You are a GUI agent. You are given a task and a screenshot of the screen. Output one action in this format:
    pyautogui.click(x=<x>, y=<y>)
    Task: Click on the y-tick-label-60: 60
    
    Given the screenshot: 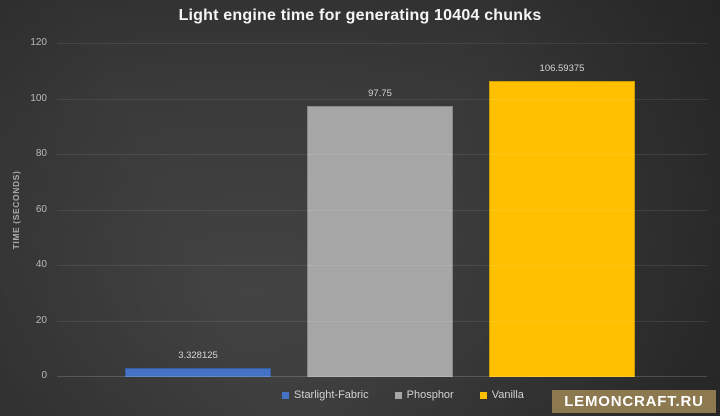 What is the action you would take?
    pyautogui.click(x=41, y=209)
    